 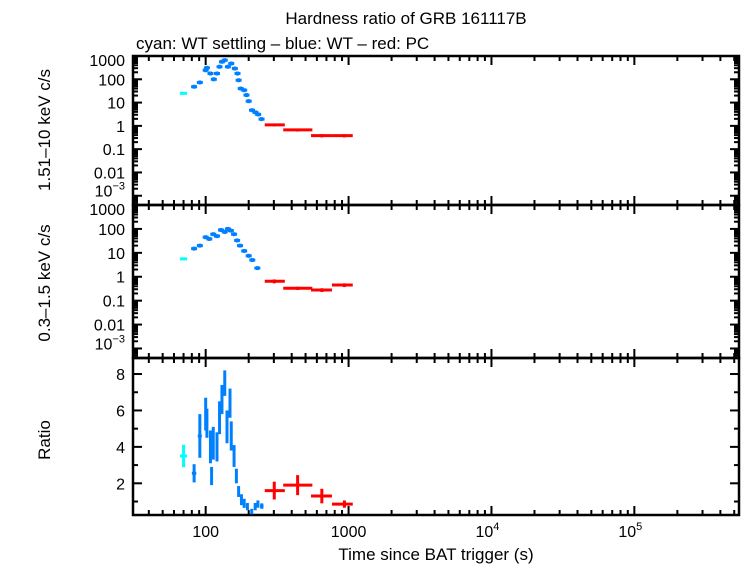 What do you see at coordinates (349, 532) in the screenshot?
I see `x-tick-label: 1000` at bounding box center [349, 532].